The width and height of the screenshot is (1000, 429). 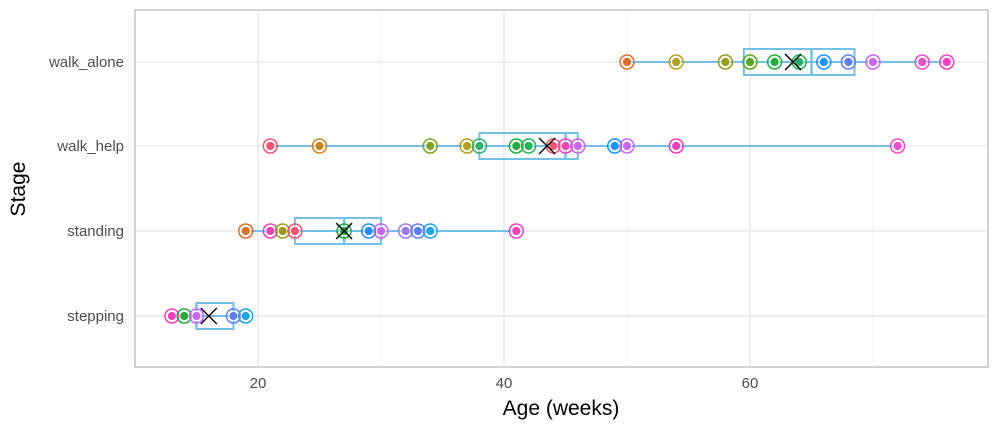 What do you see at coordinates (18, 189) in the screenshot?
I see `y-axis-title: Stage` at bounding box center [18, 189].